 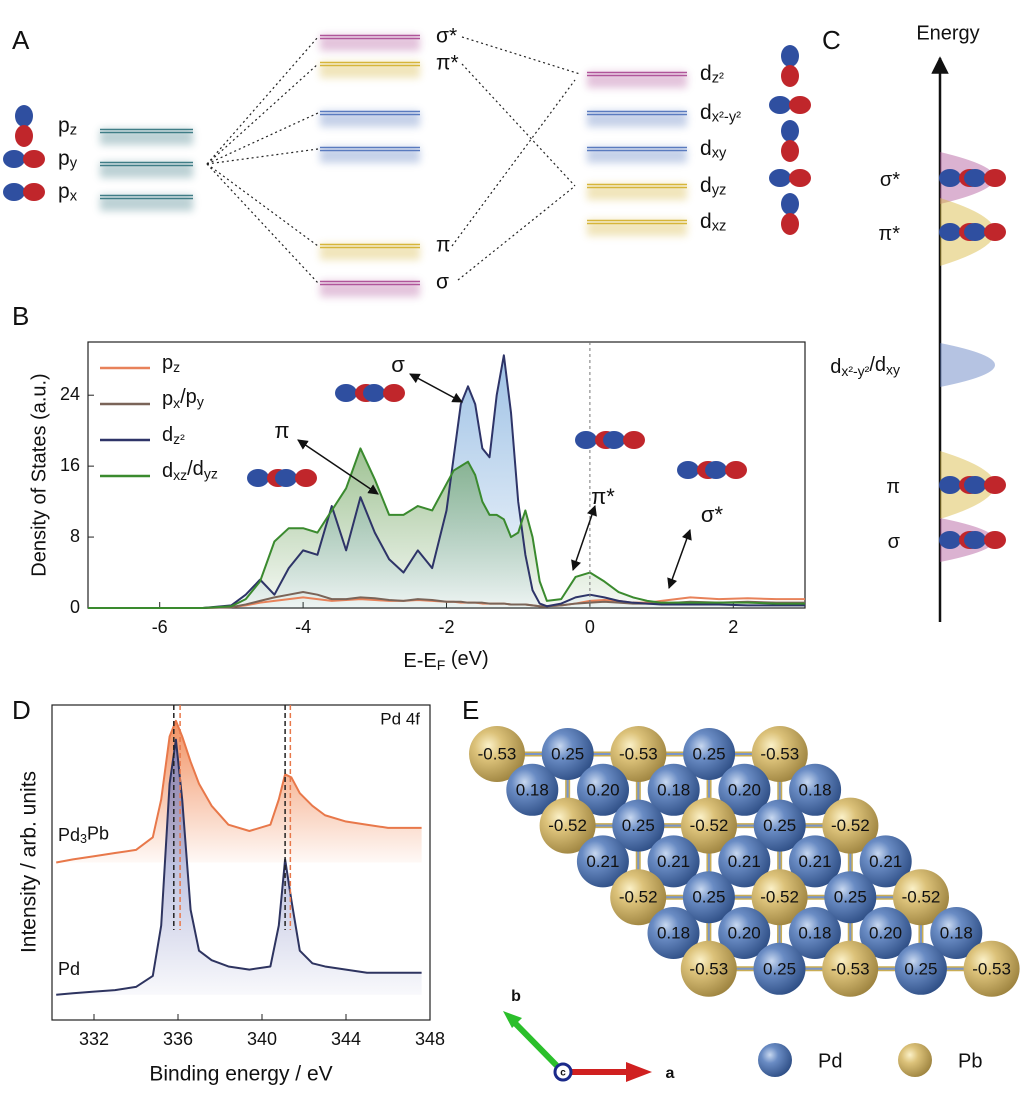 I want to click on x-axis-label: E-EF (eV), so click(x=445, y=660).